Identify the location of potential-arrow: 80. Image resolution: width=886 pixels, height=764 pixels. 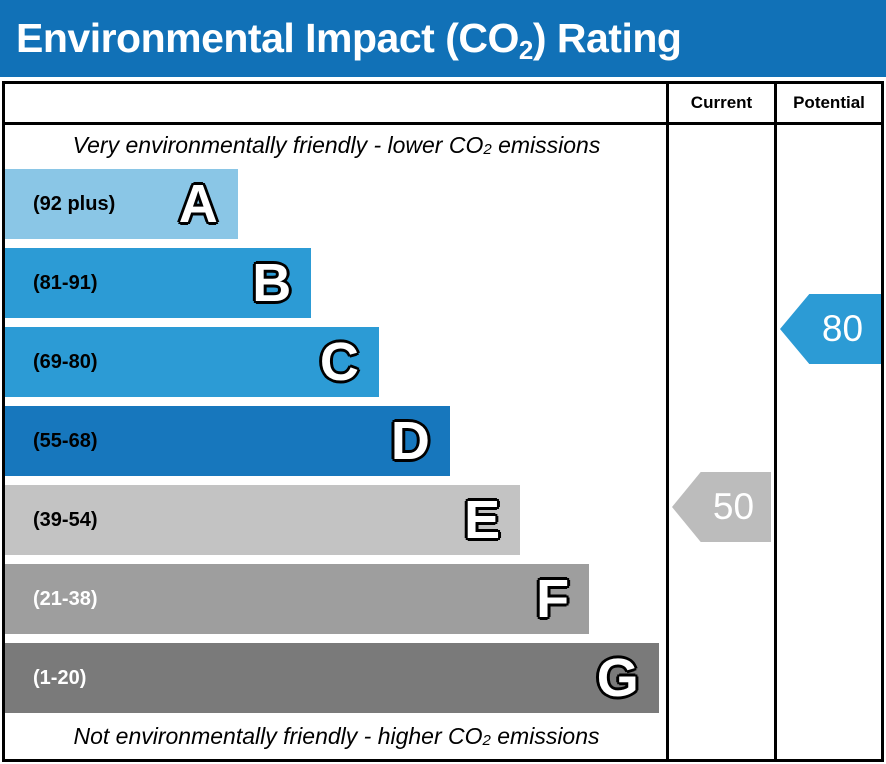
(830, 329).